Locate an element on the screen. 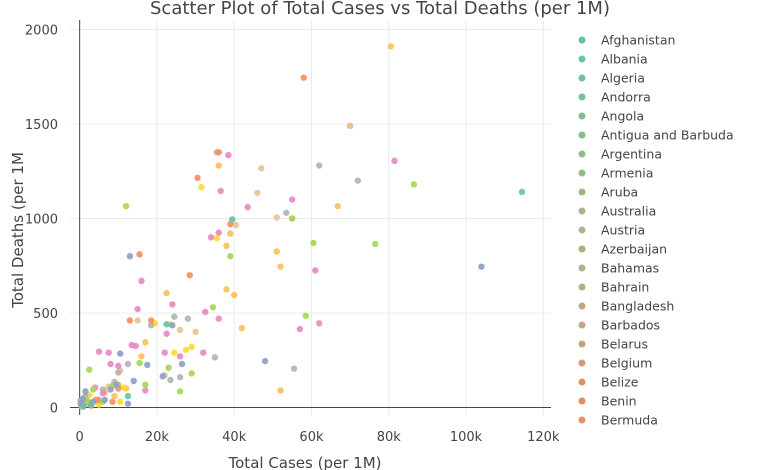 The height and width of the screenshot is (470, 761). legend-item: Argentina is located at coordinates (620, 154).